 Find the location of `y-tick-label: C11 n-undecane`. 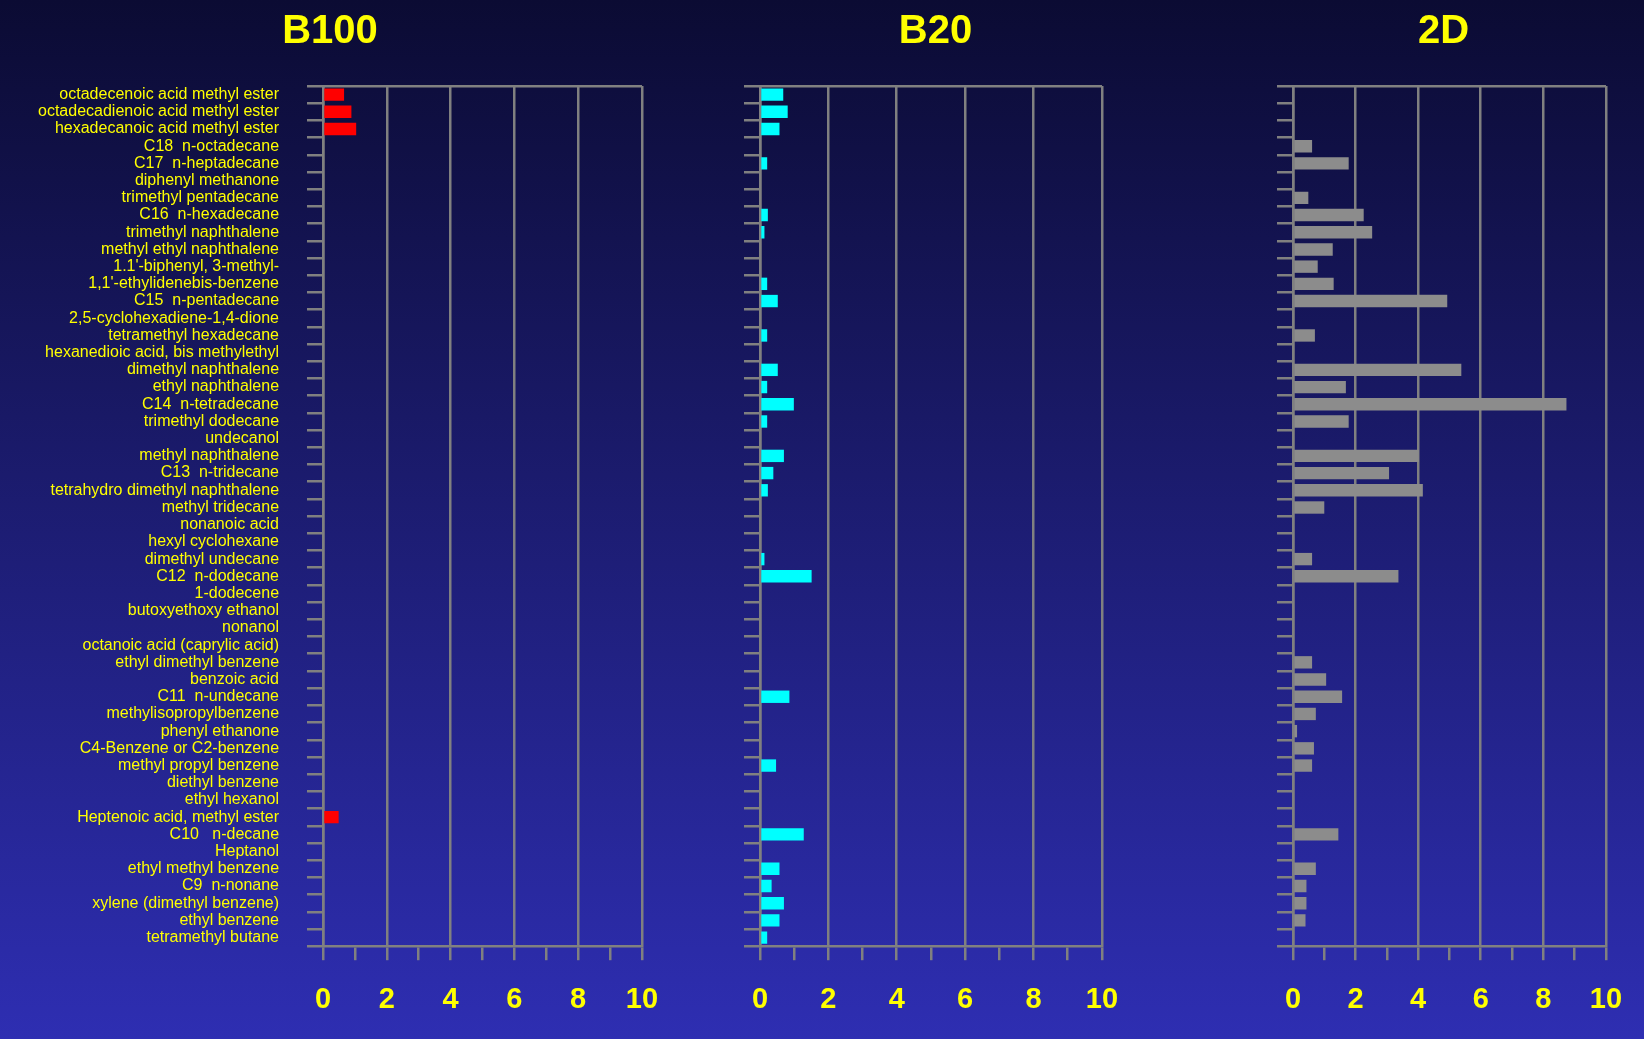

y-tick-label: C11 n-undecane is located at coordinates (218, 696).